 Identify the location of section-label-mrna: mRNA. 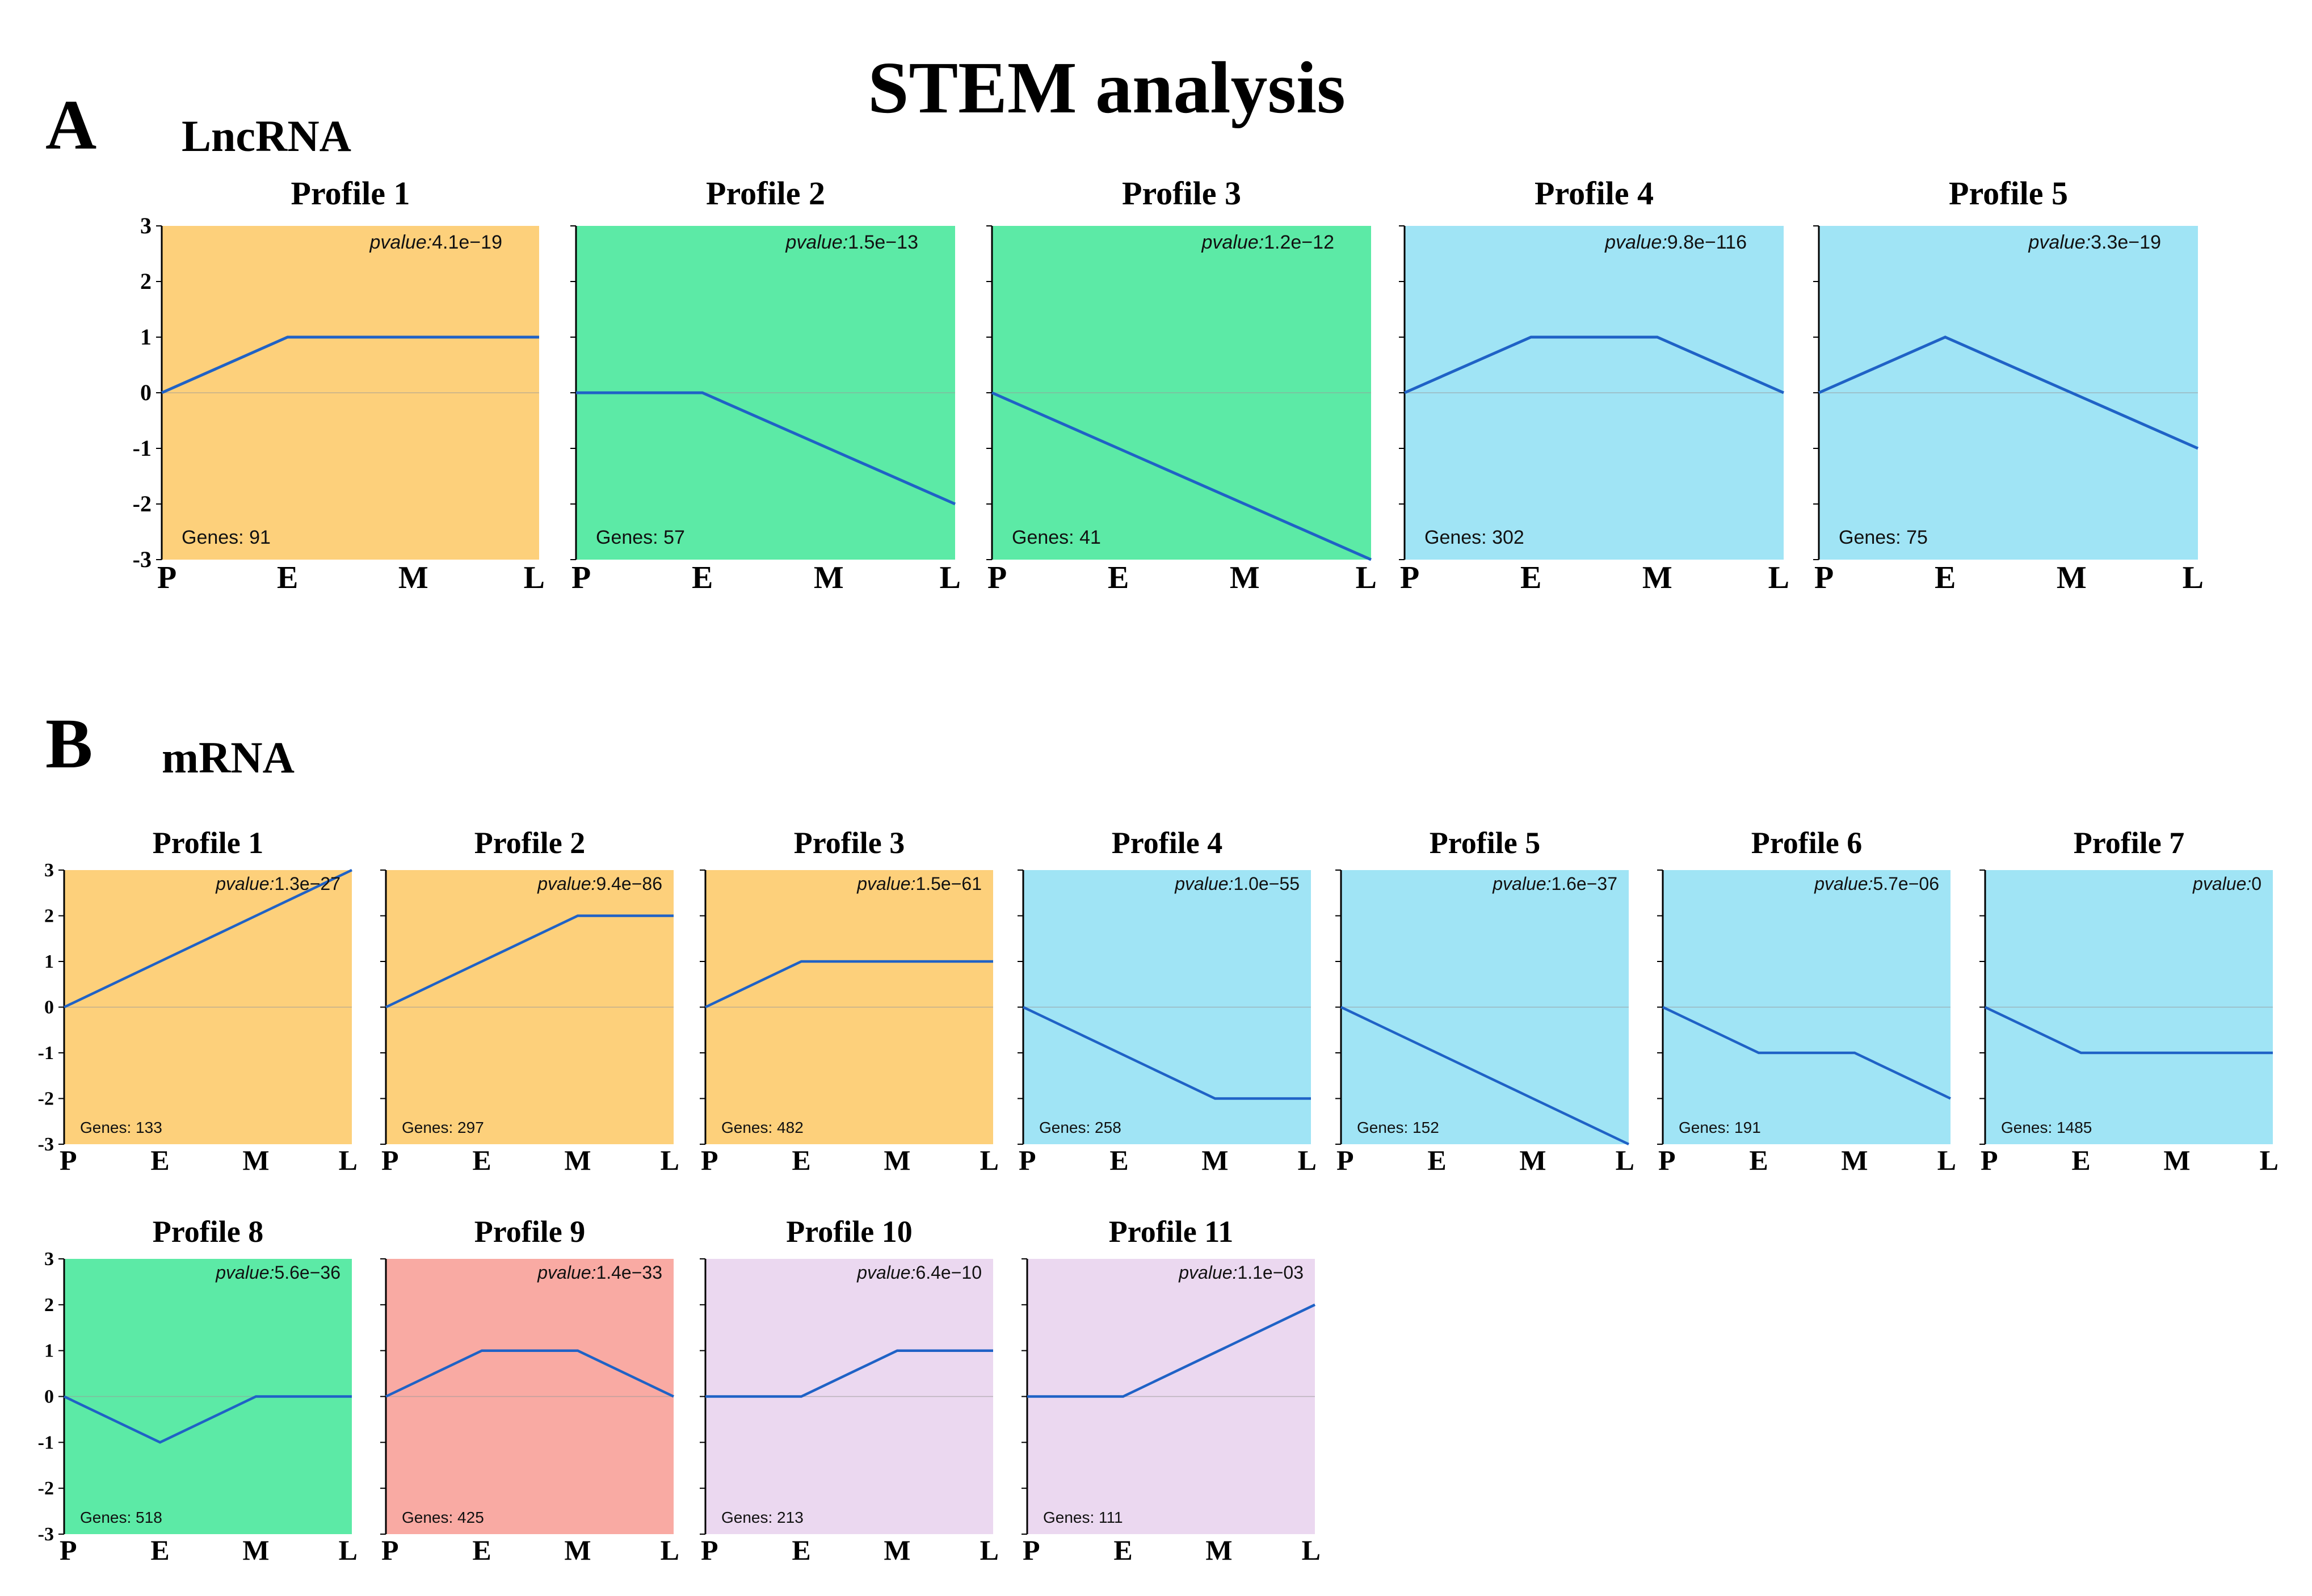
(229, 757).